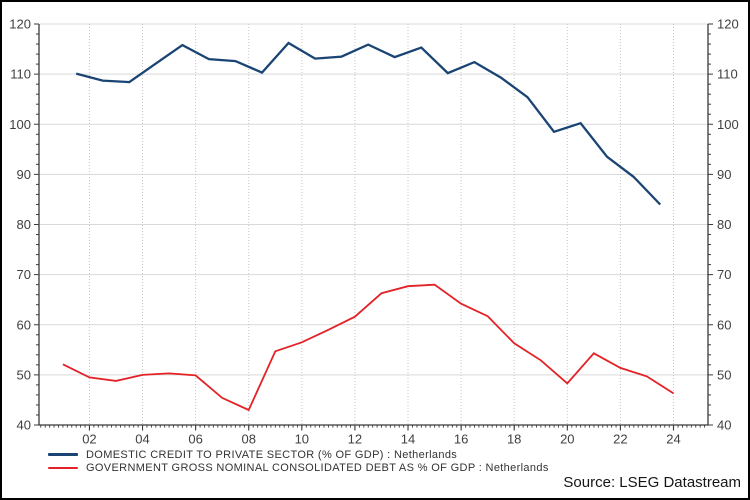 This screenshot has width=750, height=500. Describe the element at coordinates (63, 454) in the screenshot. I see `blue-line-swatch-icon` at that location.